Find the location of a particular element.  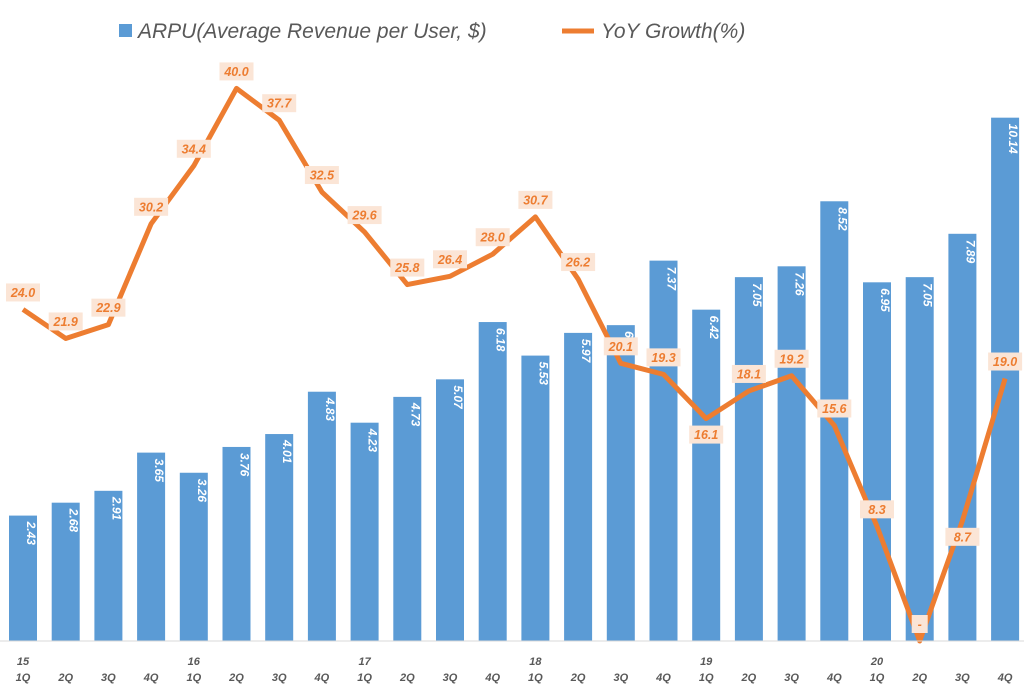

line-label: 22.9 is located at coordinates (107, 308).